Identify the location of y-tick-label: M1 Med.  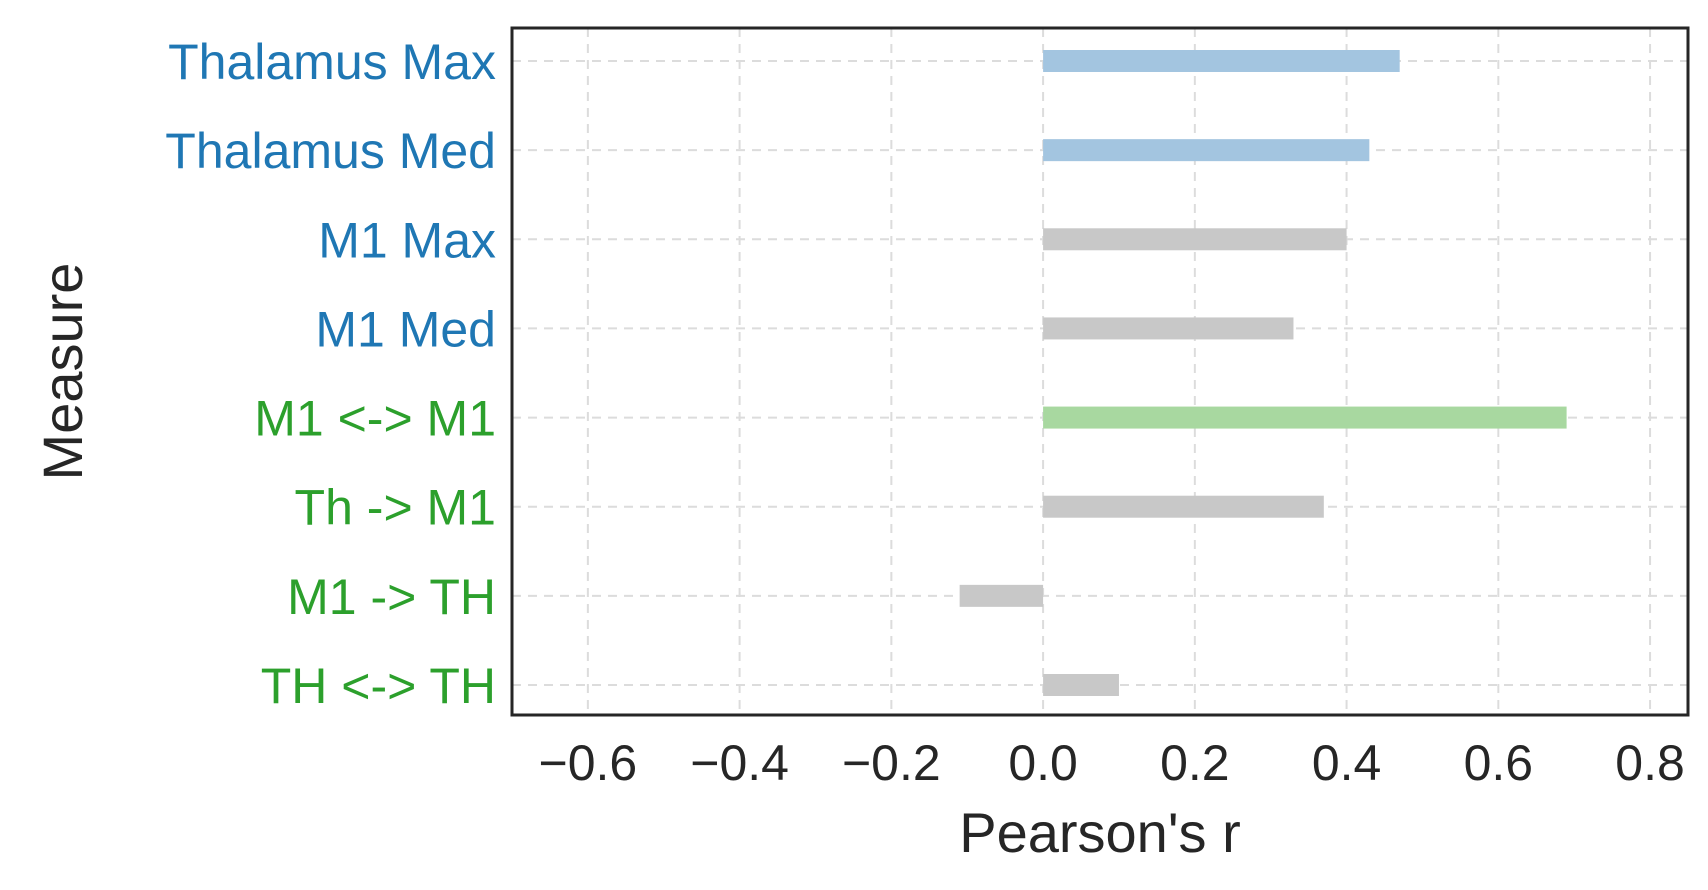
(405, 329).